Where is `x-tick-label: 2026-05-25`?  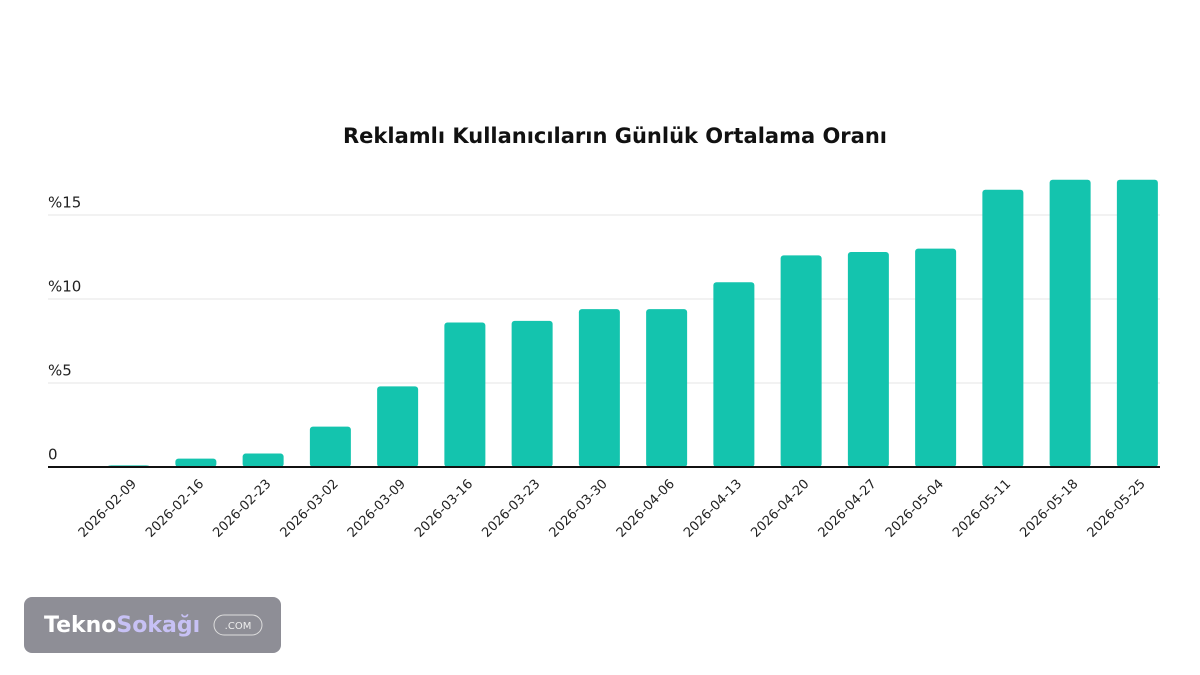 x-tick-label: 2026-05-25 is located at coordinates (1117, 509).